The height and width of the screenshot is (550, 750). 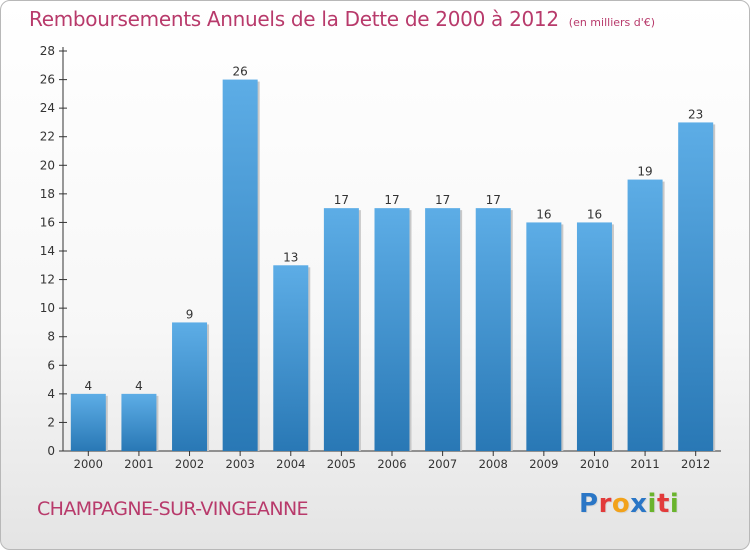 I want to click on y-tick-label: 24, so click(x=47, y=108).